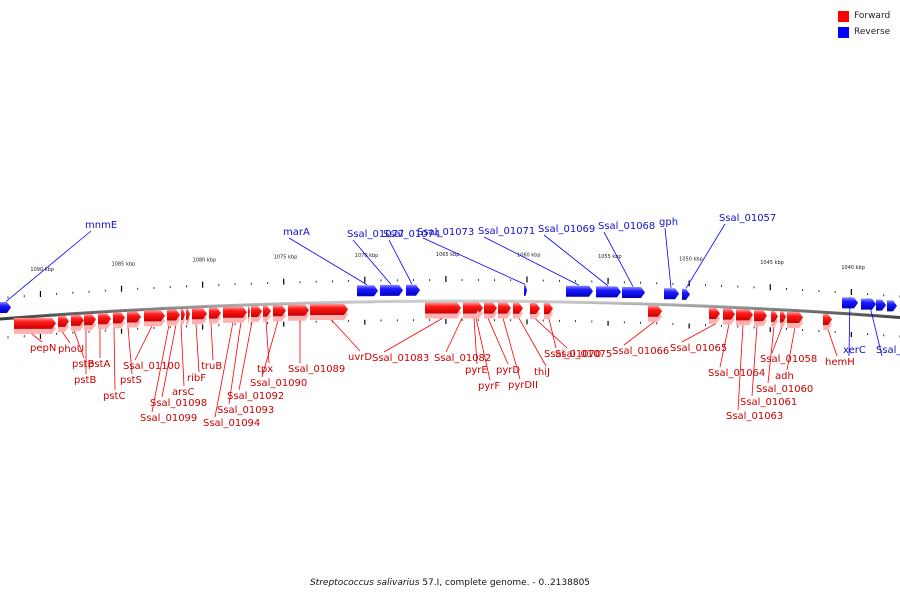  Describe the element at coordinates (462, 358) in the screenshot. I see `gene-label: Ssal_01082` at that location.